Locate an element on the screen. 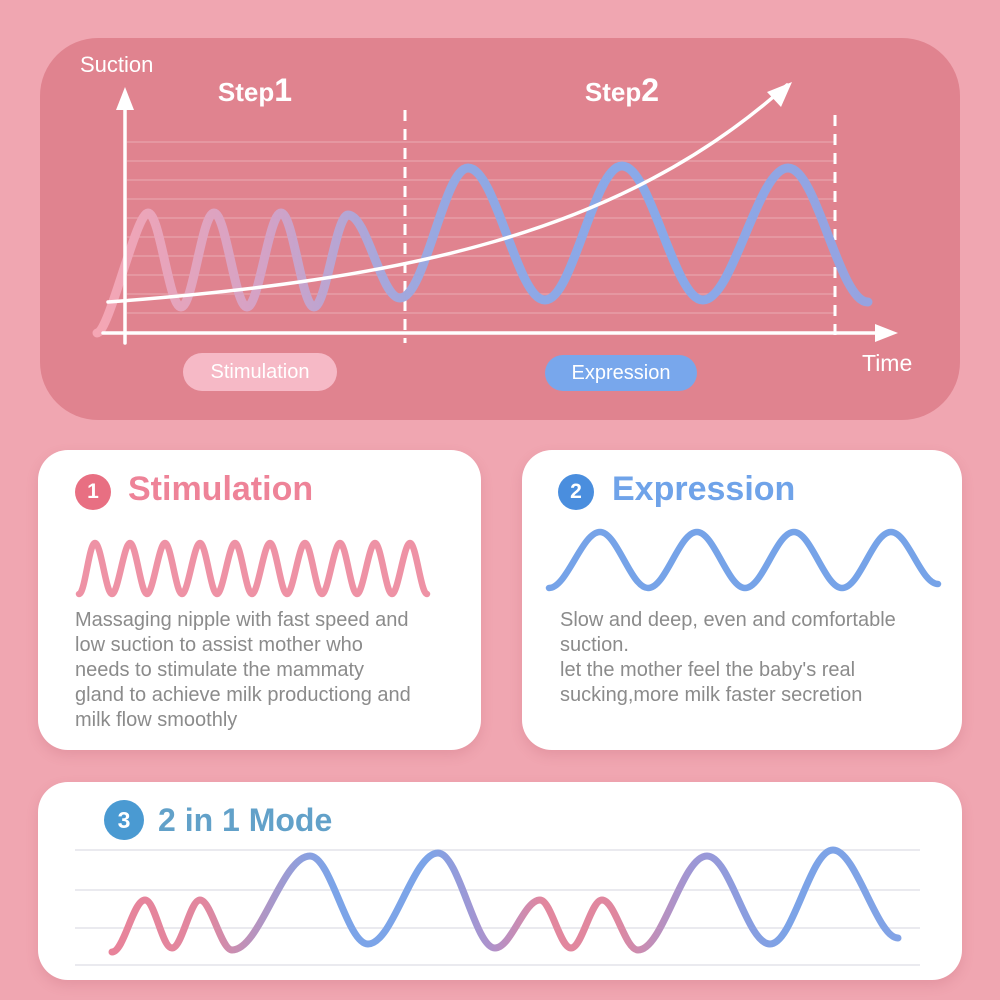 Image resolution: width=1000 pixels, height=1000 pixels. stimulation-badge-label: Stimulation is located at coordinates (260, 371).